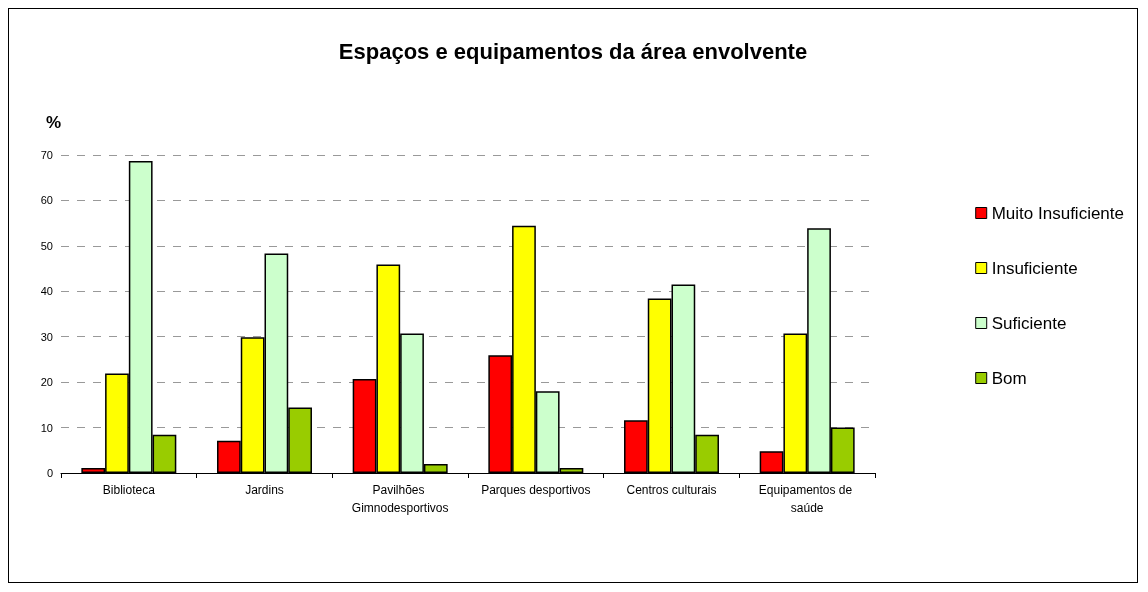 This screenshot has height=592, width=1148. Describe the element at coordinates (46, 427) in the screenshot. I see `y-tick-label: 10` at that location.